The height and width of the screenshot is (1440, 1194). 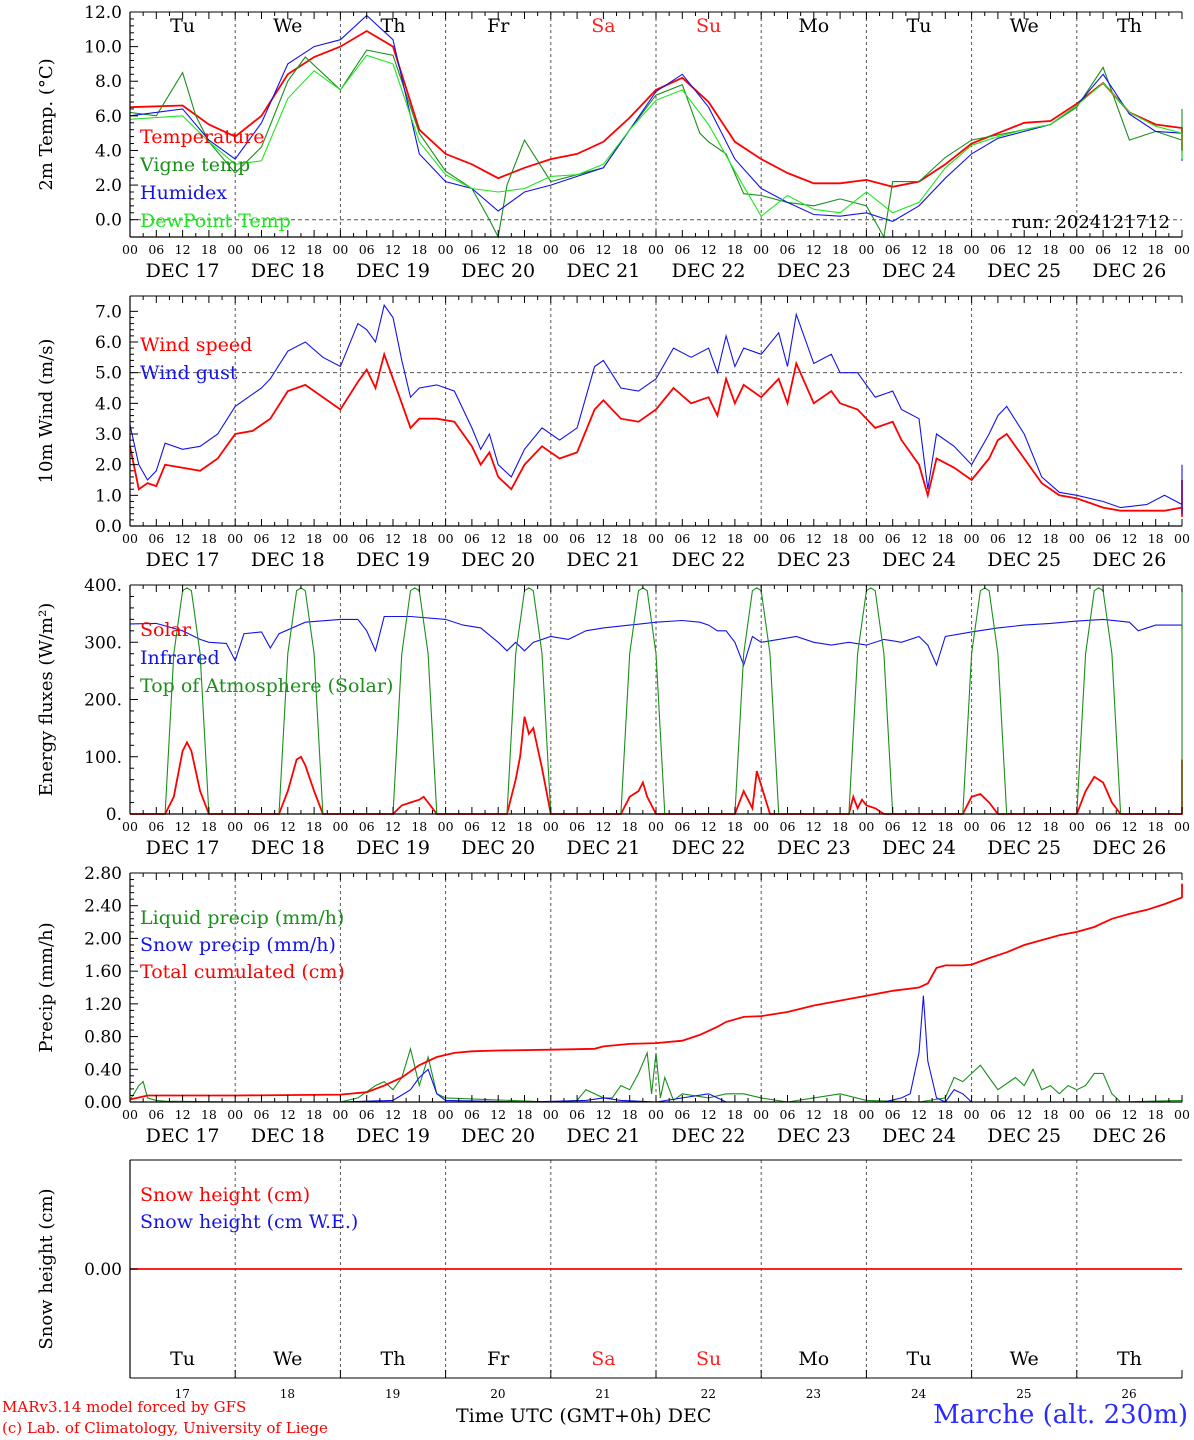 What do you see at coordinates (183, 1136) in the screenshot?
I see `date-label: DEC 17` at bounding box center [183, 1136].